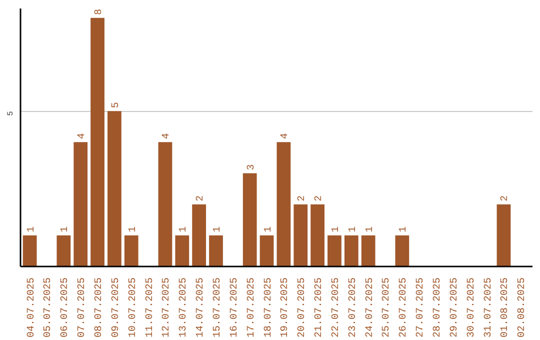 The image size is (540, 340). I want to click on x-tick-label: 02.08.2025, so click(522, 307).